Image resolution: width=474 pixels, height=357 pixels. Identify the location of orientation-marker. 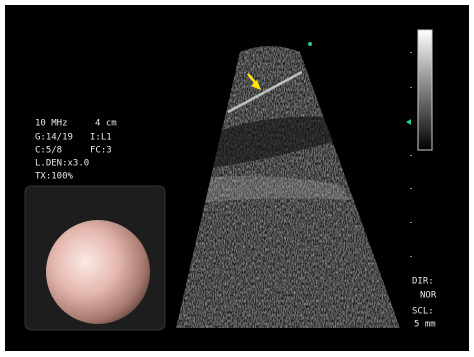
(310, 44).